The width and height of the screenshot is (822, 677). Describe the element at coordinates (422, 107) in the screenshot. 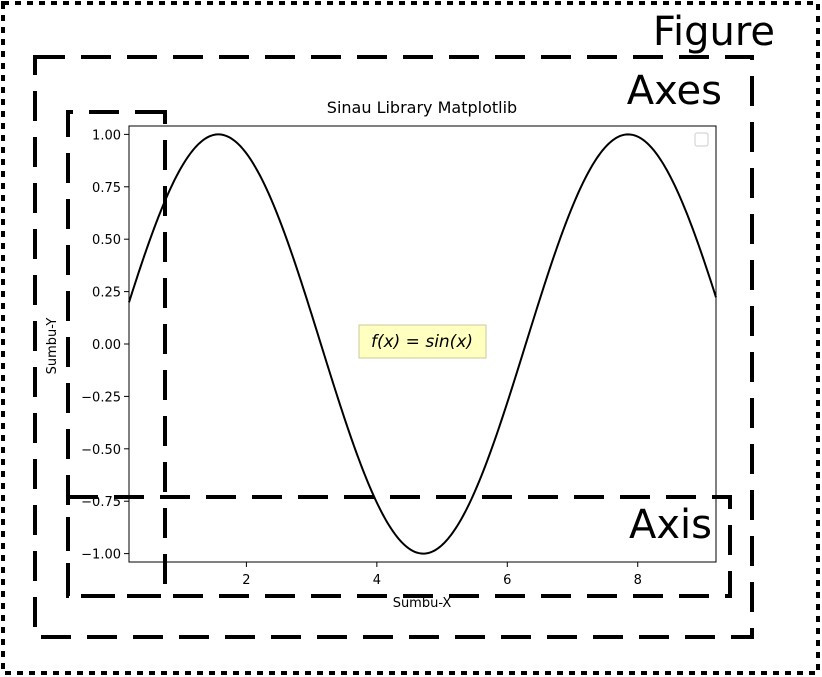

I see `chart-title: Sinau Library Matplotlib` at that location.